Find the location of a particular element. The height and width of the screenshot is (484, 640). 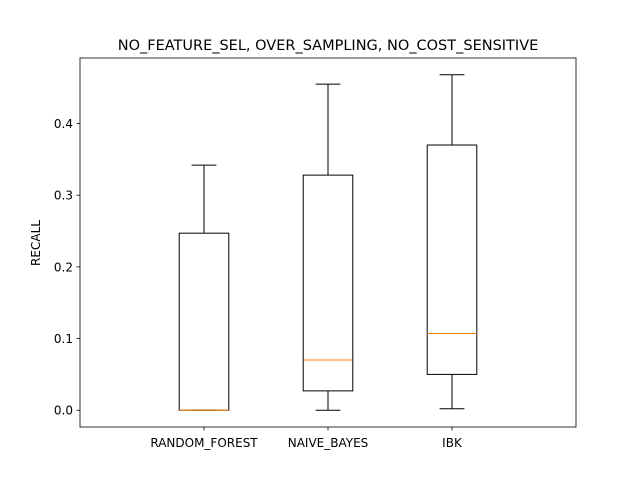

x-tick-label: NAIVE_BAYES is located at coordinates (328, 443).